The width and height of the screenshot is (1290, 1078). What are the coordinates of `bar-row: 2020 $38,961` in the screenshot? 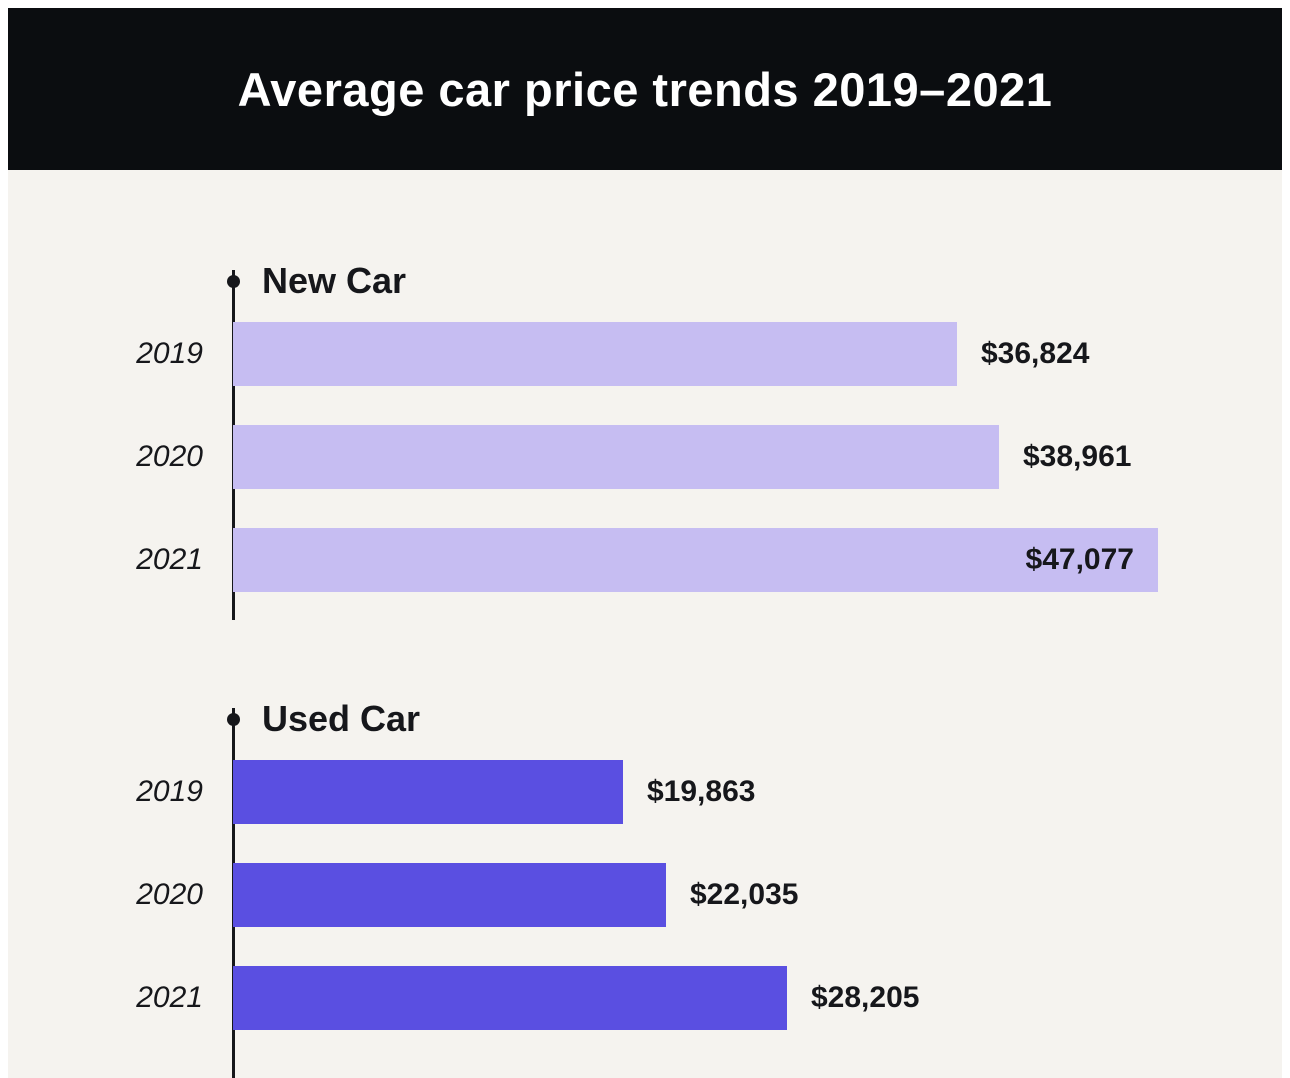 It's located at (645, 457).